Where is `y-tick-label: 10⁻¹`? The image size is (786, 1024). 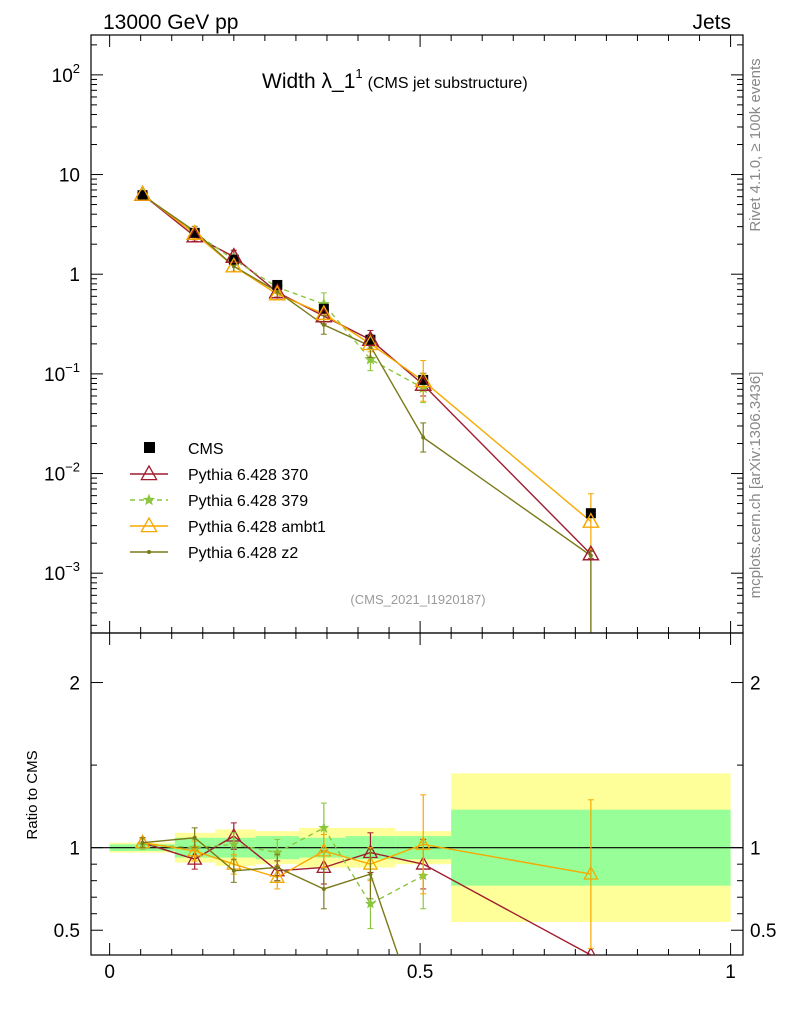 y-tick-label: 10⁻¹ is located at coordinates (62, 373).